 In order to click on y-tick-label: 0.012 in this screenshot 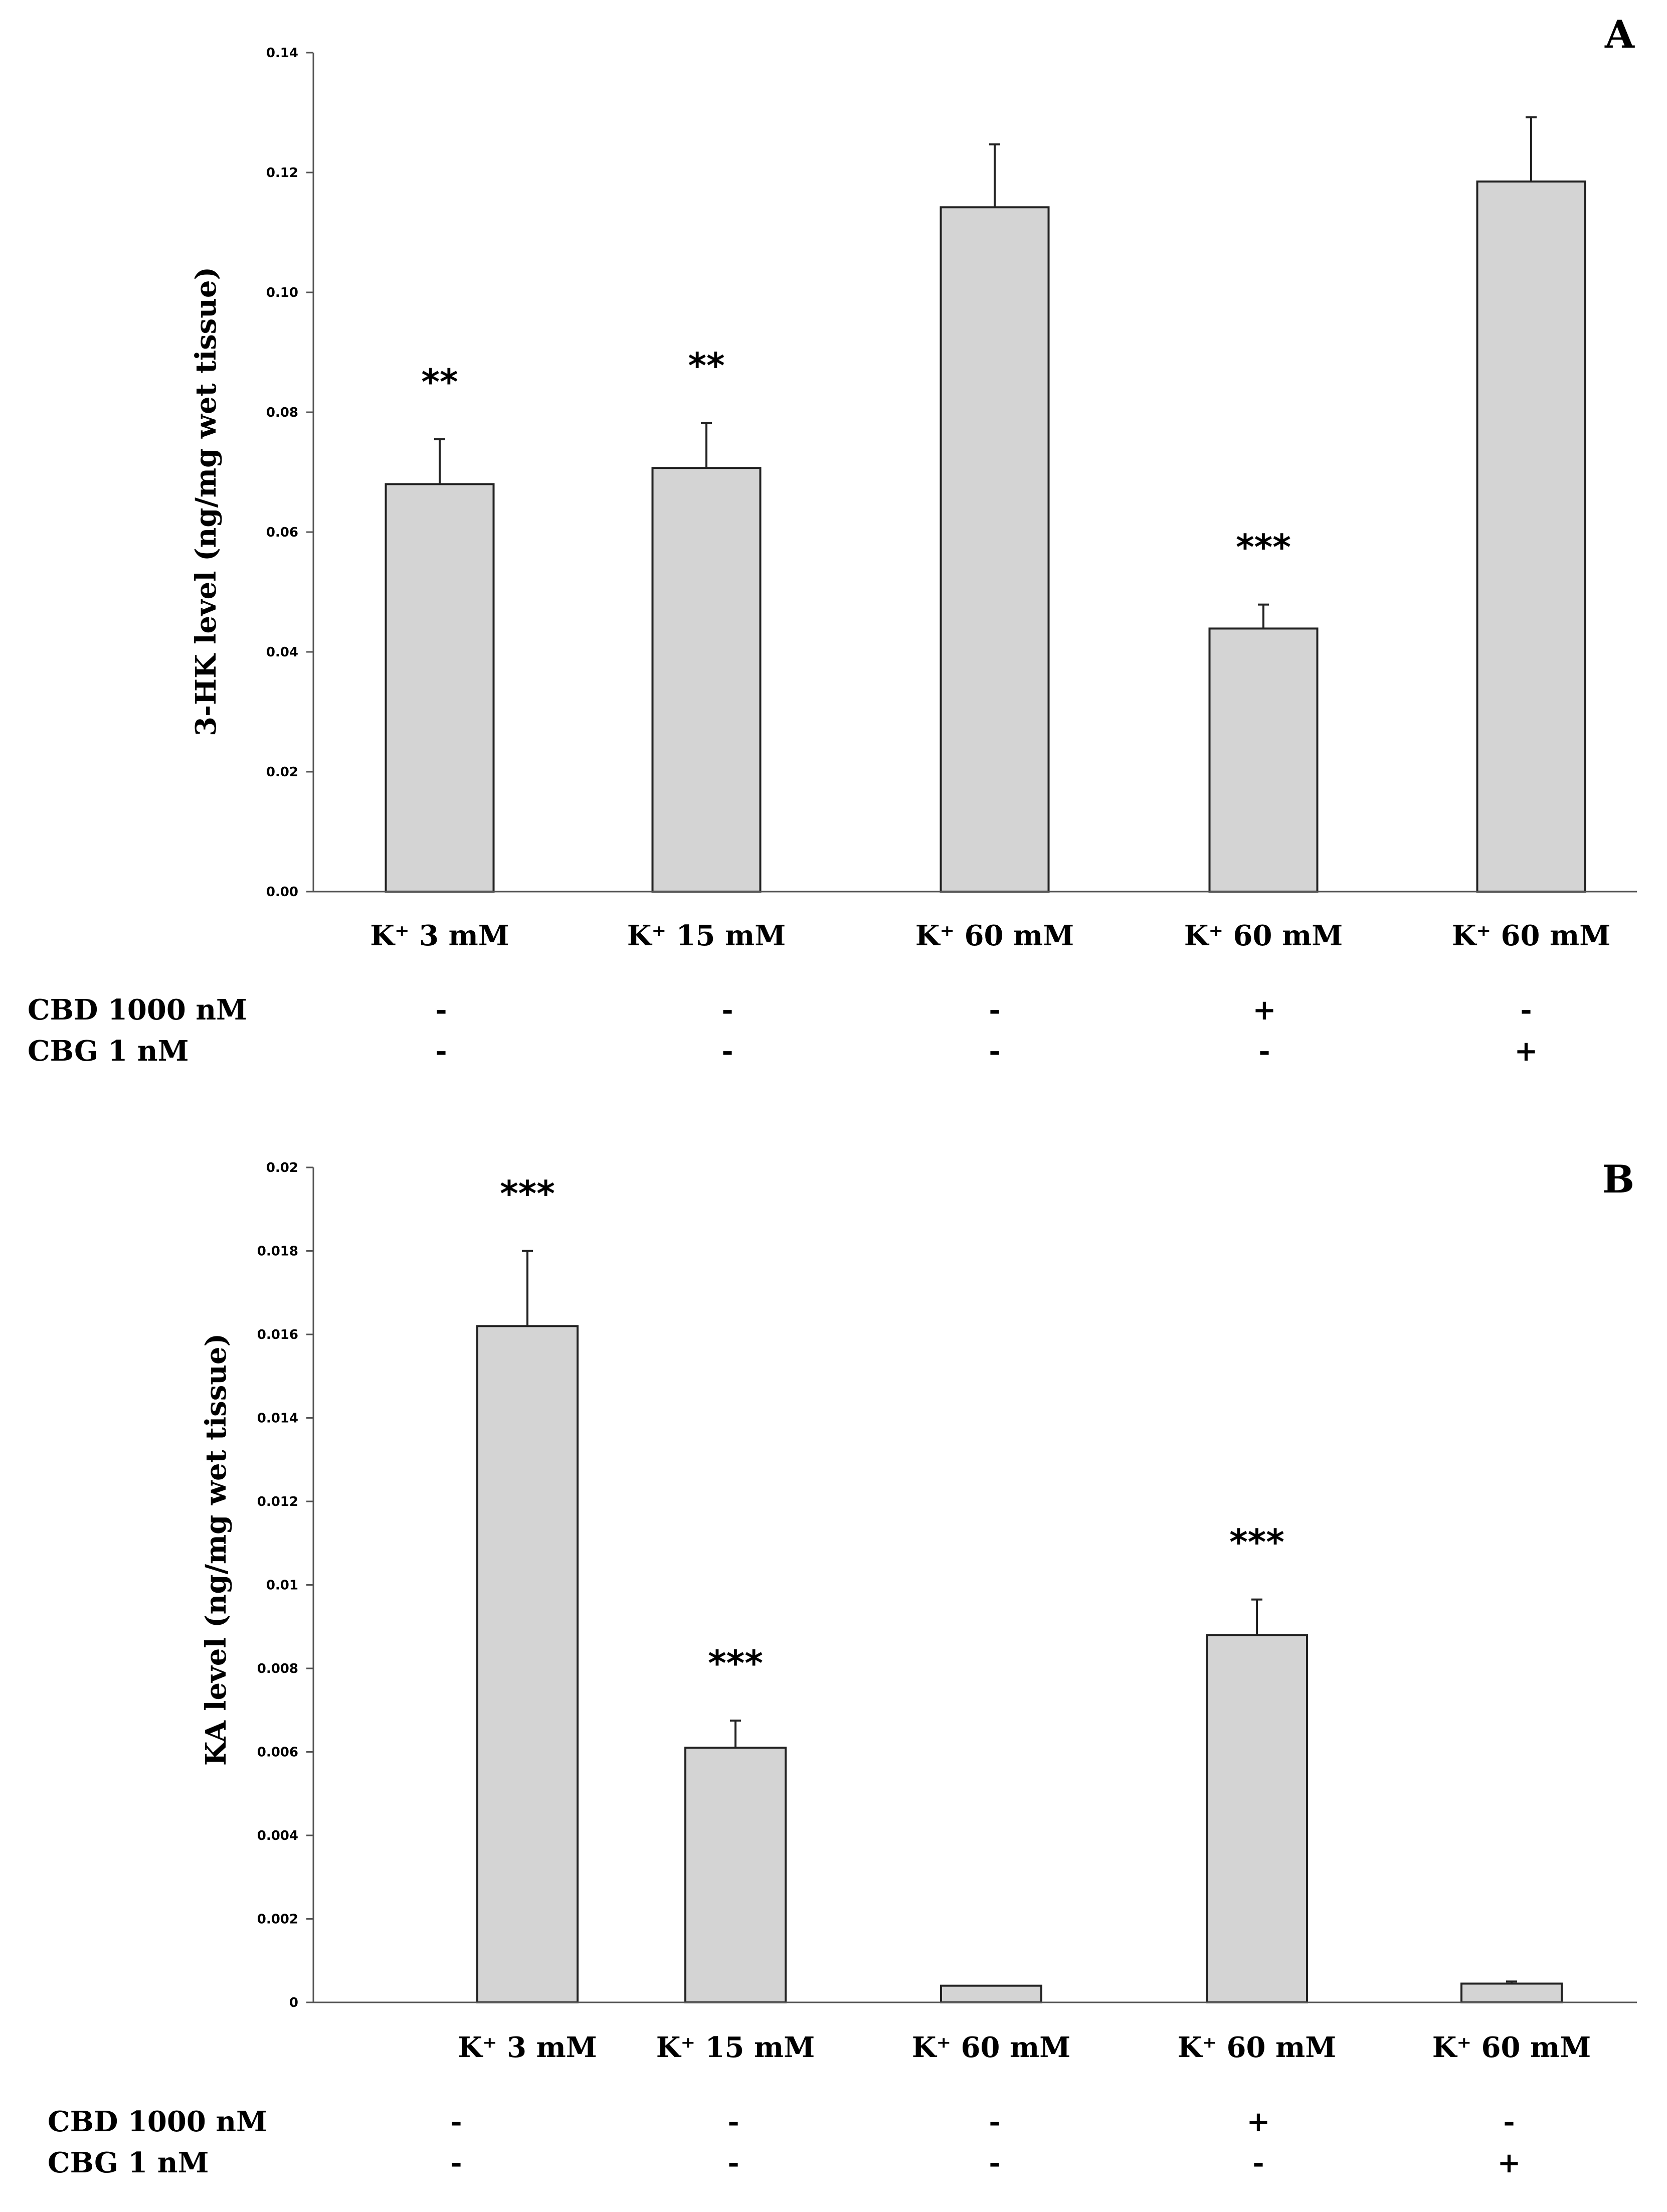, I will do `click(278, 1501)`.